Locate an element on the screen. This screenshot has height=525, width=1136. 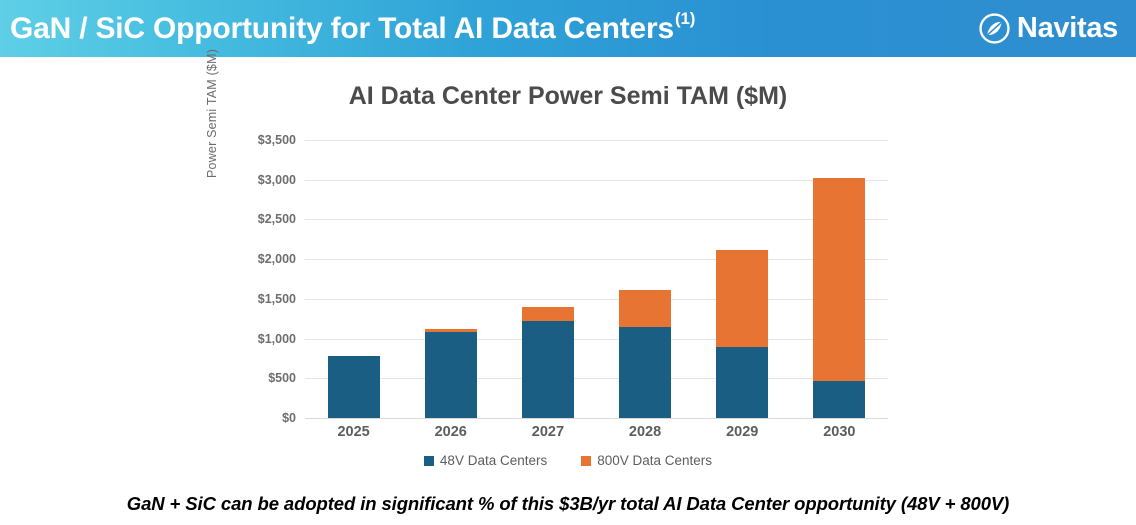
legend-label: 48V Data Centers is located at coordinates (493, 460).